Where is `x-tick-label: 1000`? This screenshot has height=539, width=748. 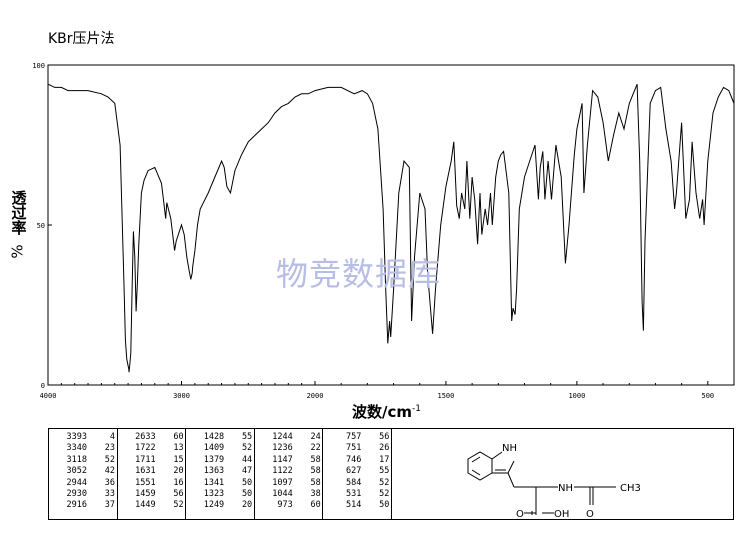
x-tick-label: 1000 is located at coordinates (576, 396).